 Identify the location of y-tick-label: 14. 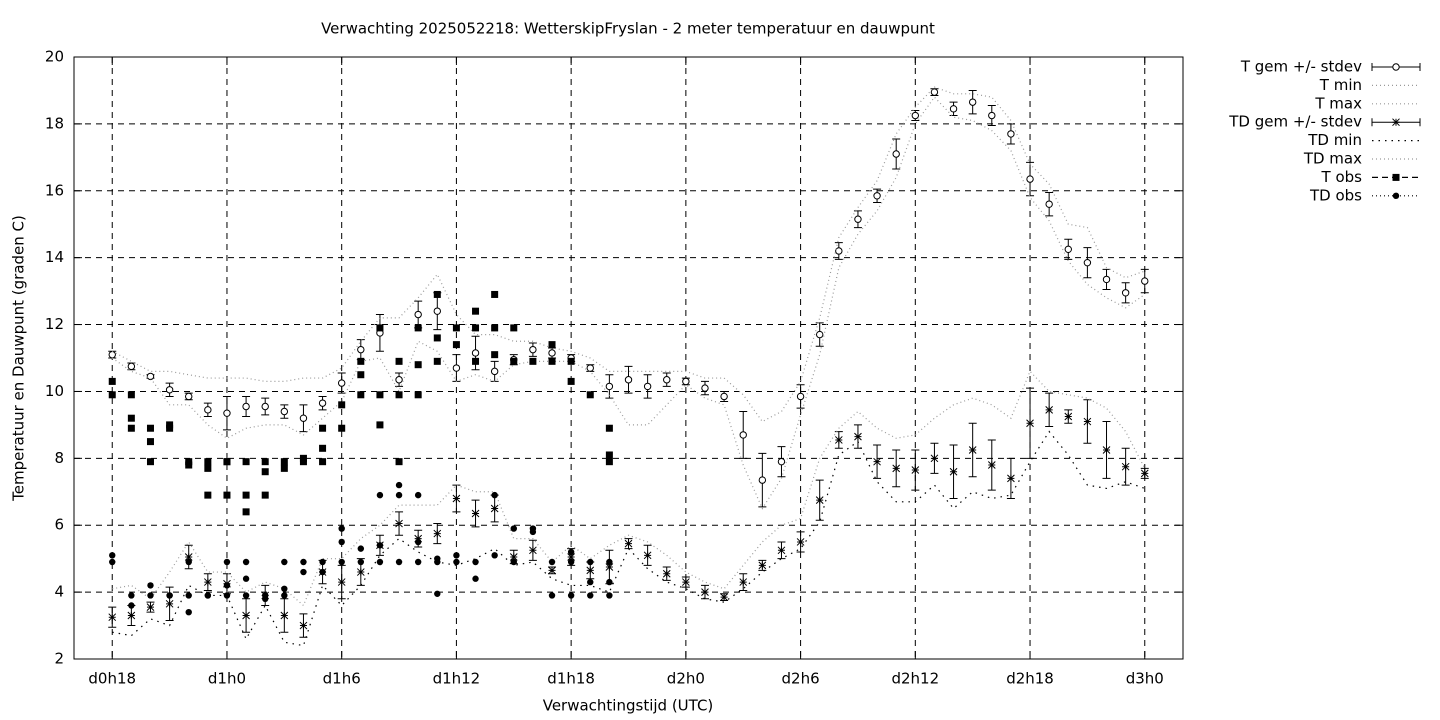
(54, 257).